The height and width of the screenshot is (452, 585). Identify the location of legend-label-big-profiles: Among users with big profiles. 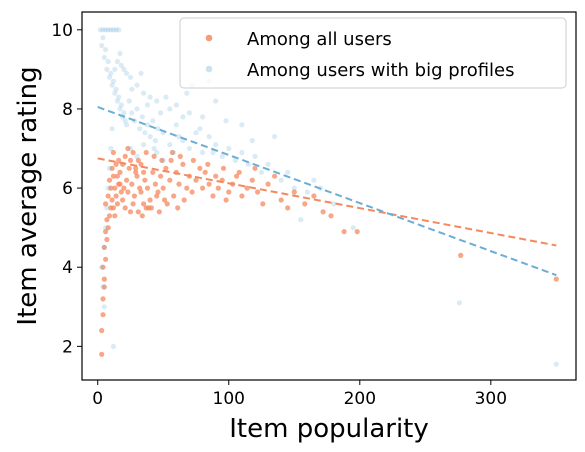
(381, 70).